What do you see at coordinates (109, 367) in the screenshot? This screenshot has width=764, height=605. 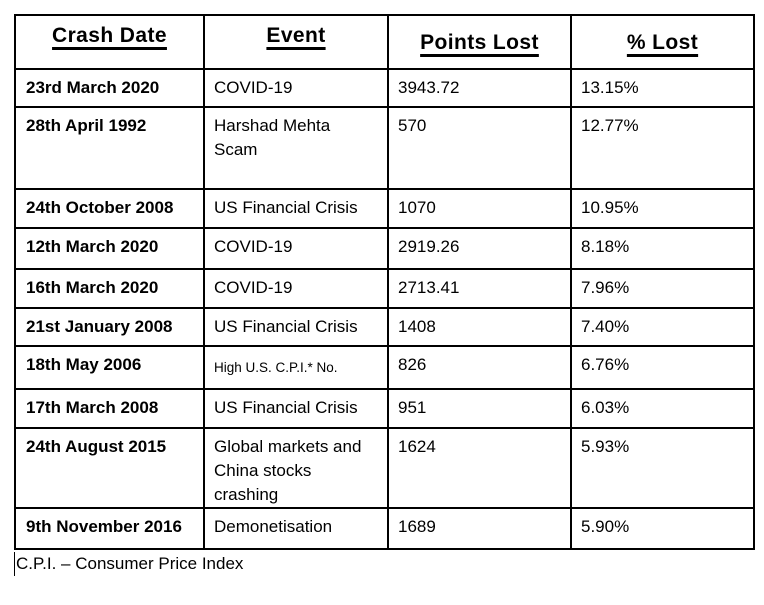 I see `crash-date-cell: 18th May 2006` at bounding box center [109, 367].